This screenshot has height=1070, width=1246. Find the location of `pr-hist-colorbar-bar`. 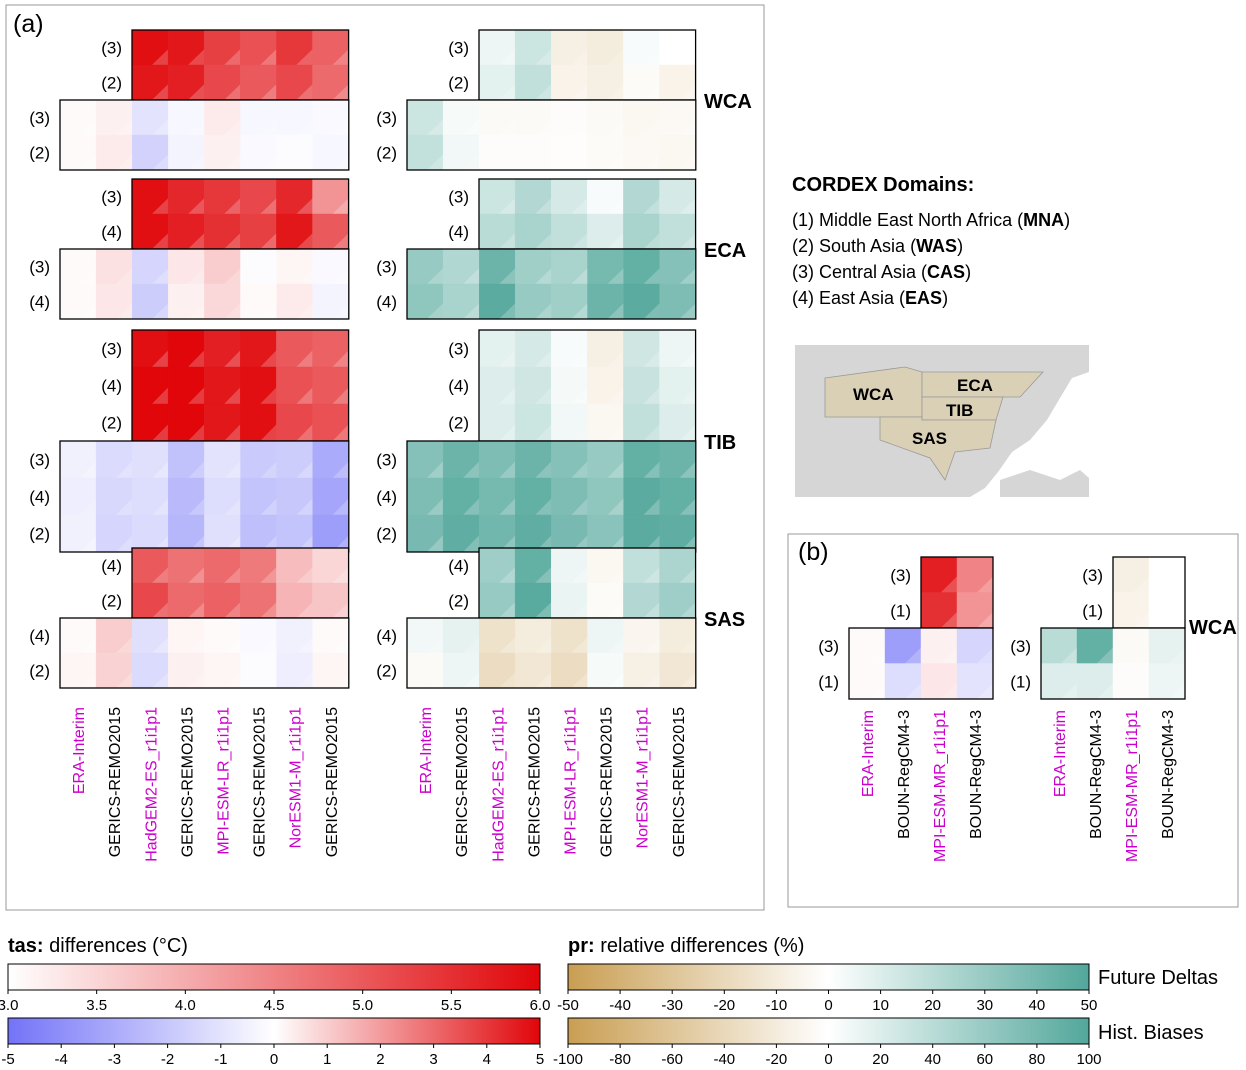

pr-hist-colorbar-bar is located at coordinates (828, 1031).